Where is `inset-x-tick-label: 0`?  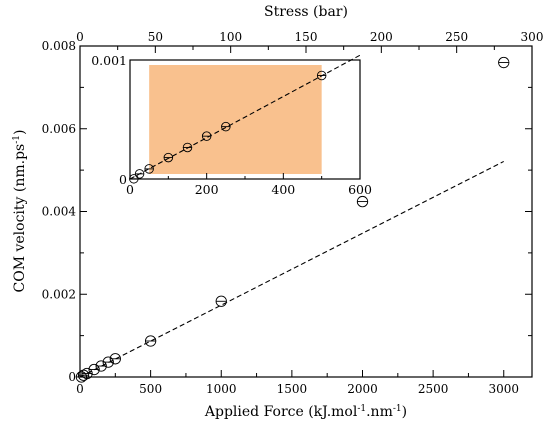 inset-x-tick-label: 0 is located at coordinates (130, 189).